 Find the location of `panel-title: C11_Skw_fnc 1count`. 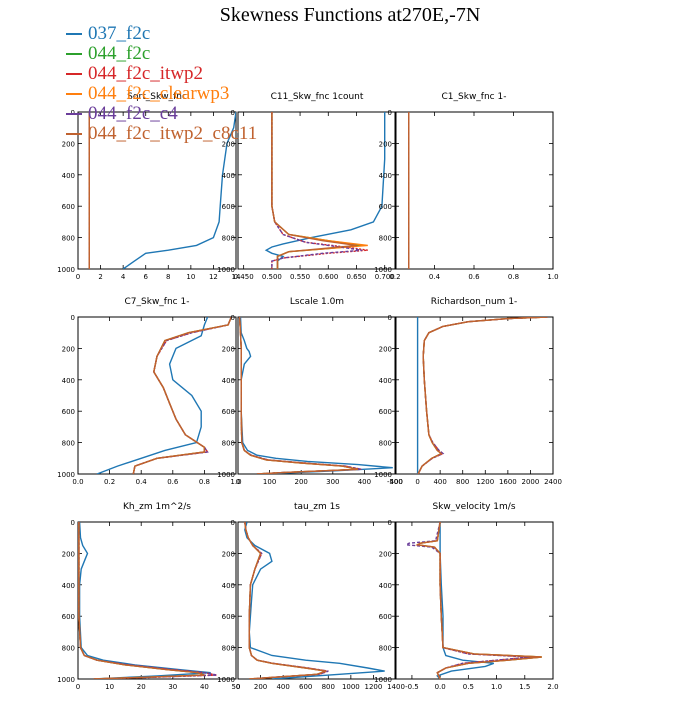

panel-title: C11_Skw_fnc 1count is located at coordinates (317, 97).